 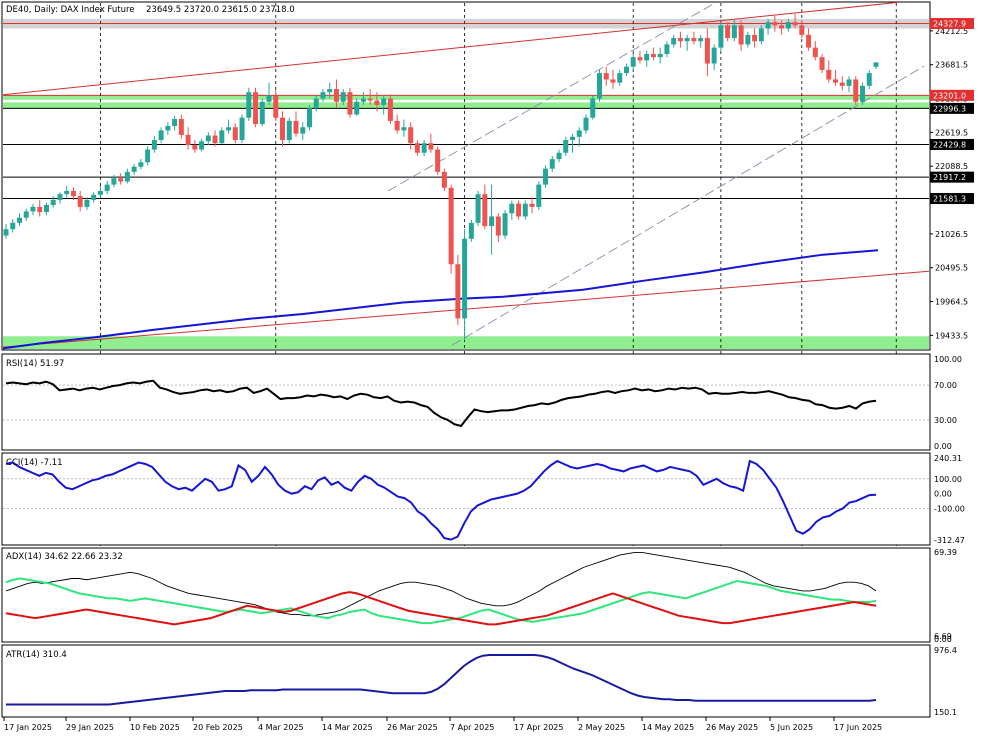 What do you see at coordinates (949, 177) in the screenshot?
I see `level-label-4: 21917.2` at bounding box center [949, 177].